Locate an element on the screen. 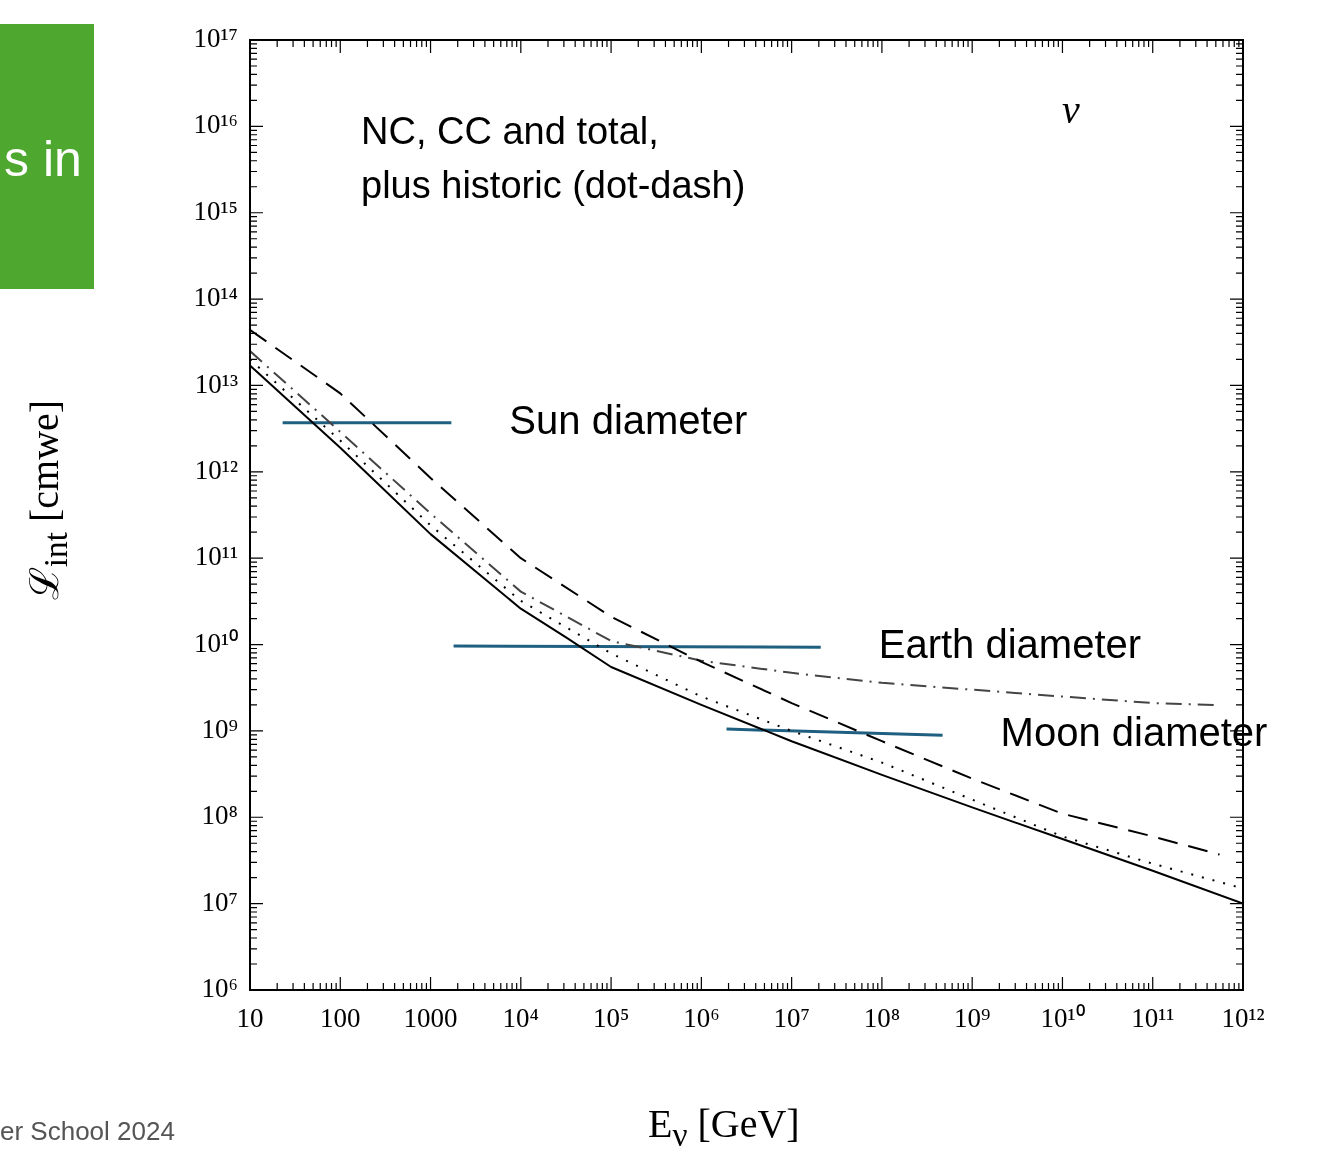 The image size is (1318, 1156). y-tick-label: 10⁹ is located at coordinates (219, 729).